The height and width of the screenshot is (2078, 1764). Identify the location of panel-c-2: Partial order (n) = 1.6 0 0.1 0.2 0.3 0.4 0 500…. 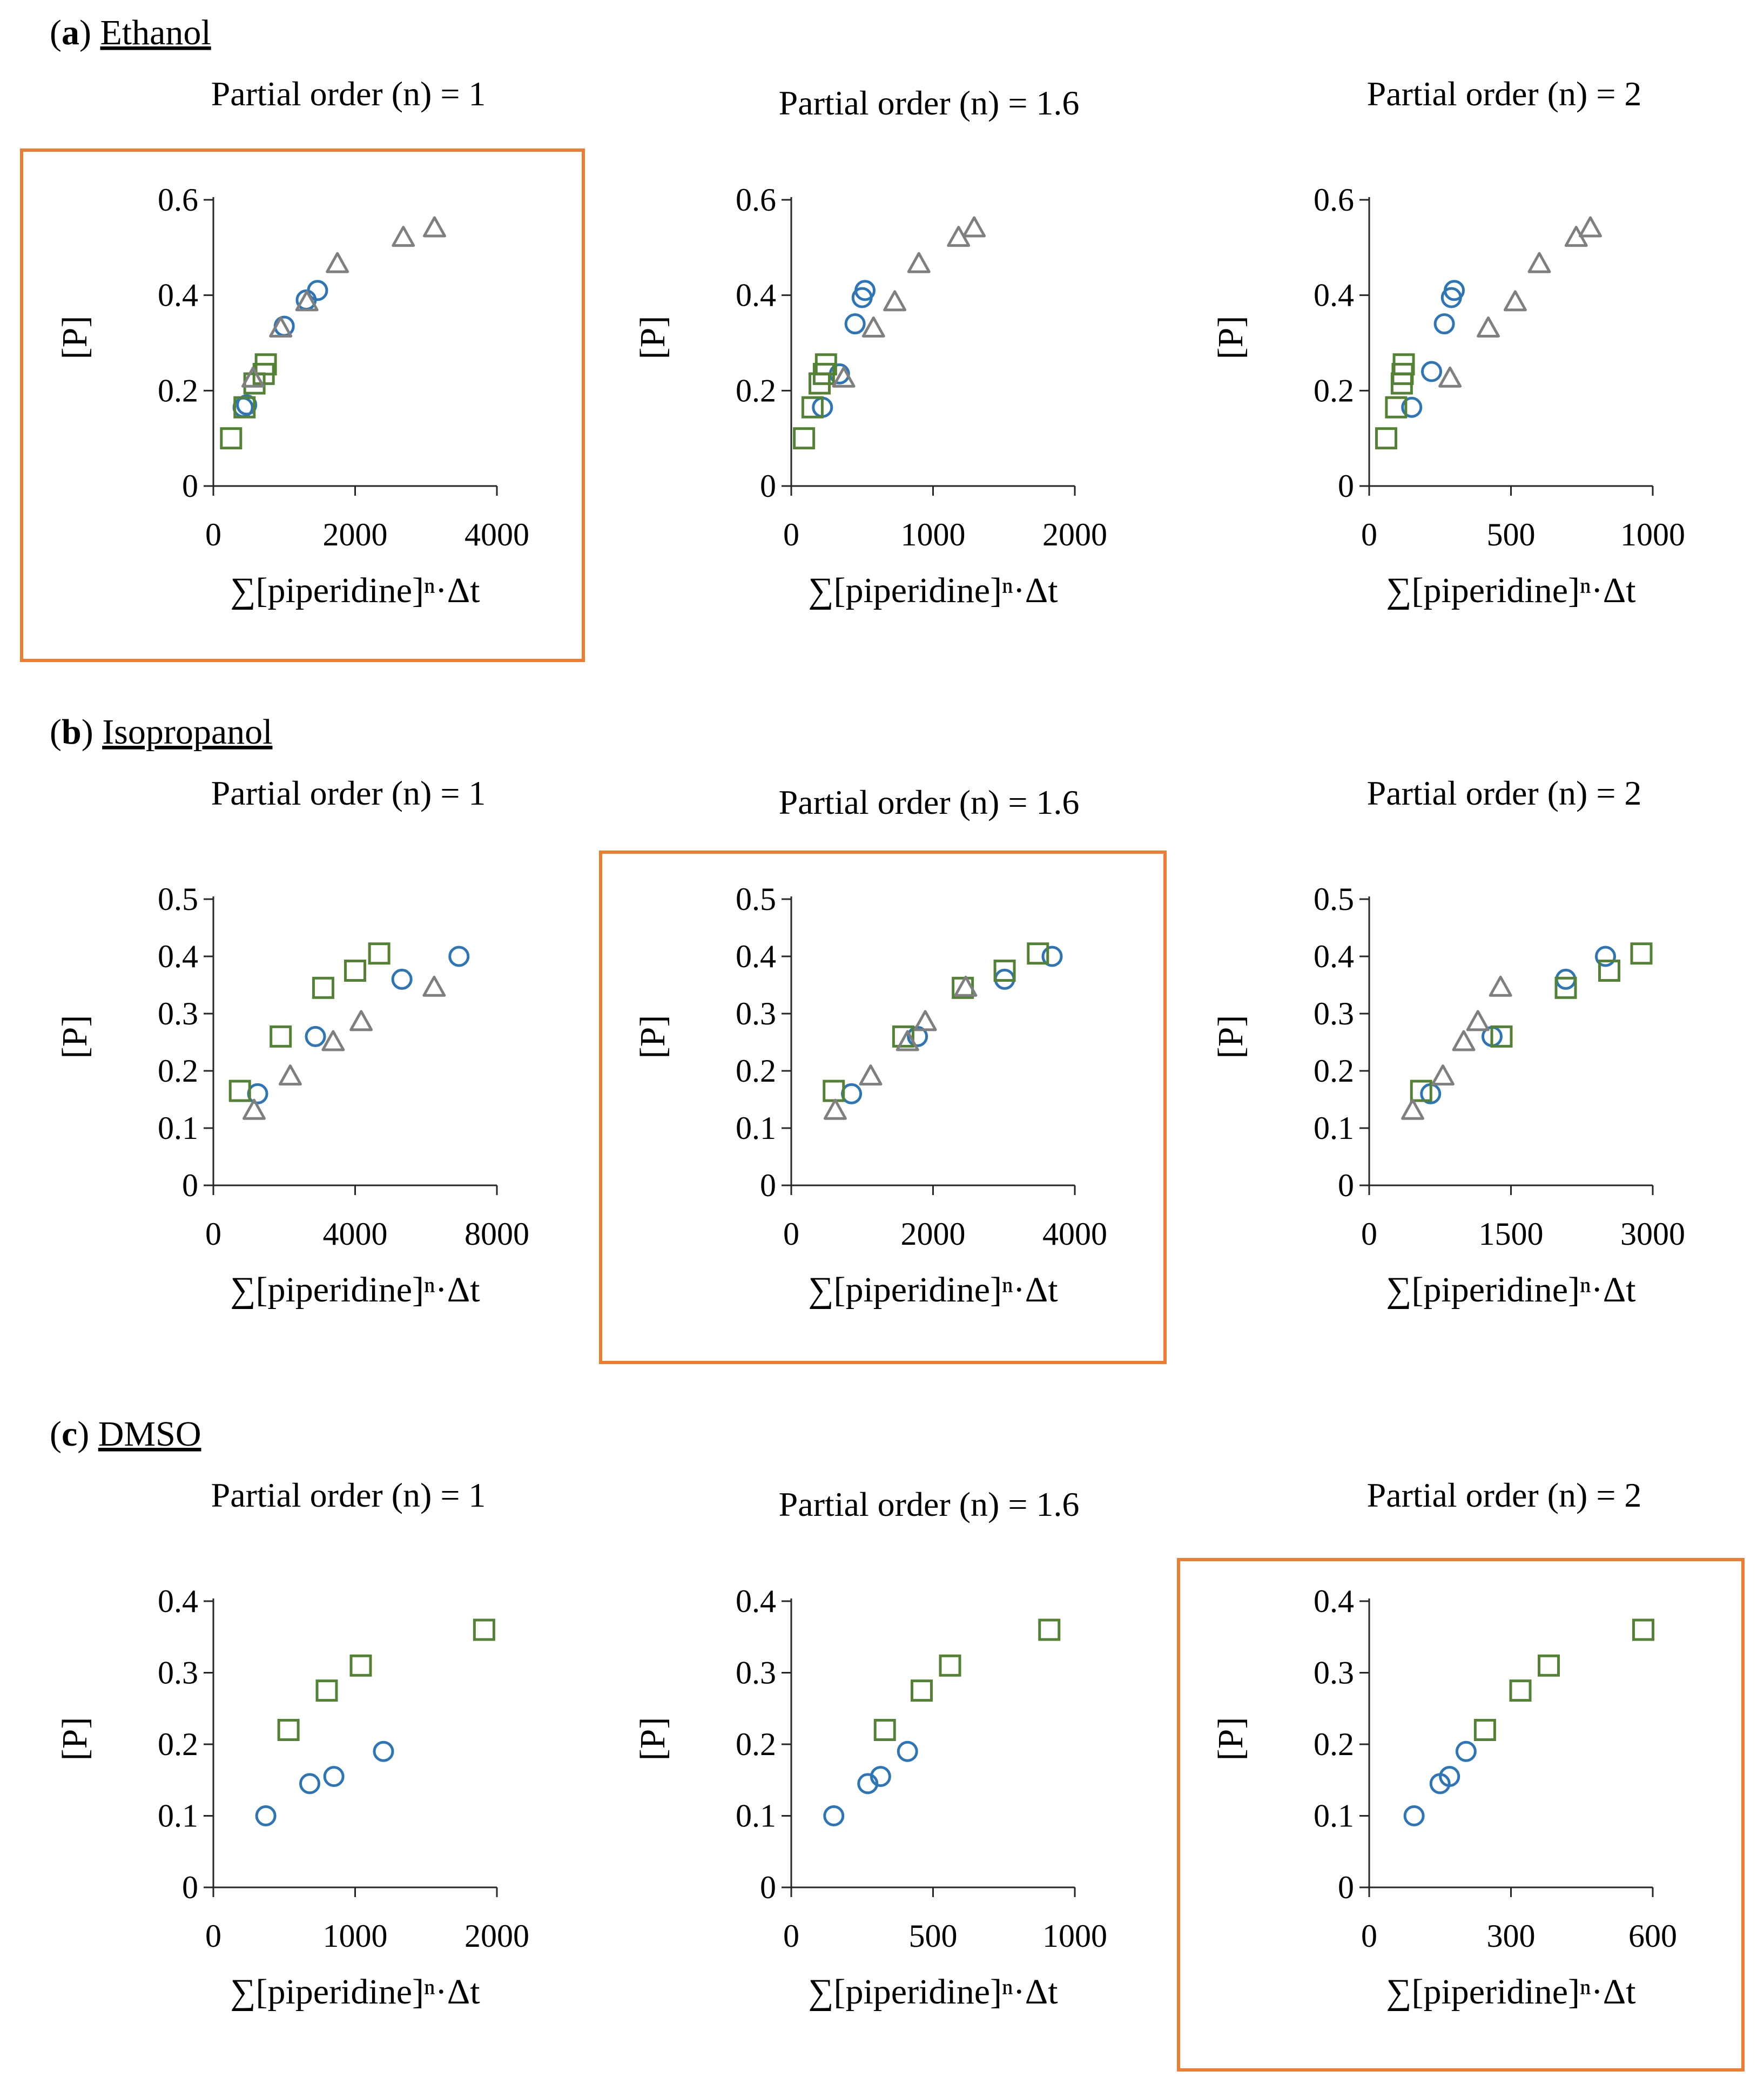
(870, 1749).